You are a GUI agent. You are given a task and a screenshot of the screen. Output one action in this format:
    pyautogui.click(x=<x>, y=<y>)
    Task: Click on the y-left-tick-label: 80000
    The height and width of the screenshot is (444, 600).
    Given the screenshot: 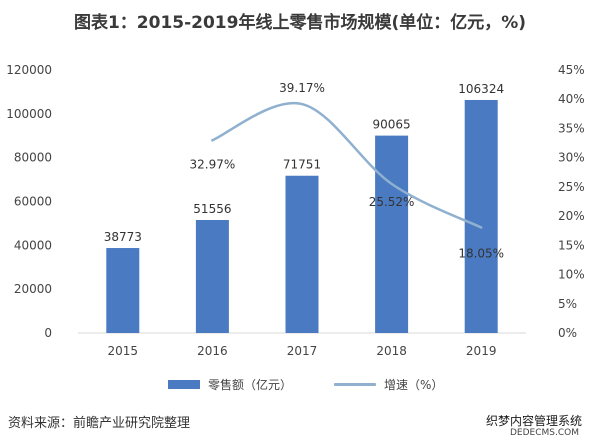 What is the action you would take?
    pyautogui.click(x=33, y=158)
    